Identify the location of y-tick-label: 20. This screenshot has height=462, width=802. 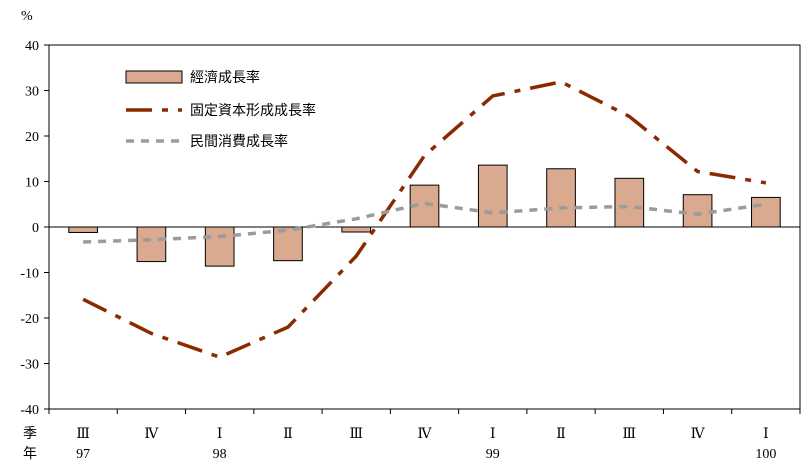
(32, 137).